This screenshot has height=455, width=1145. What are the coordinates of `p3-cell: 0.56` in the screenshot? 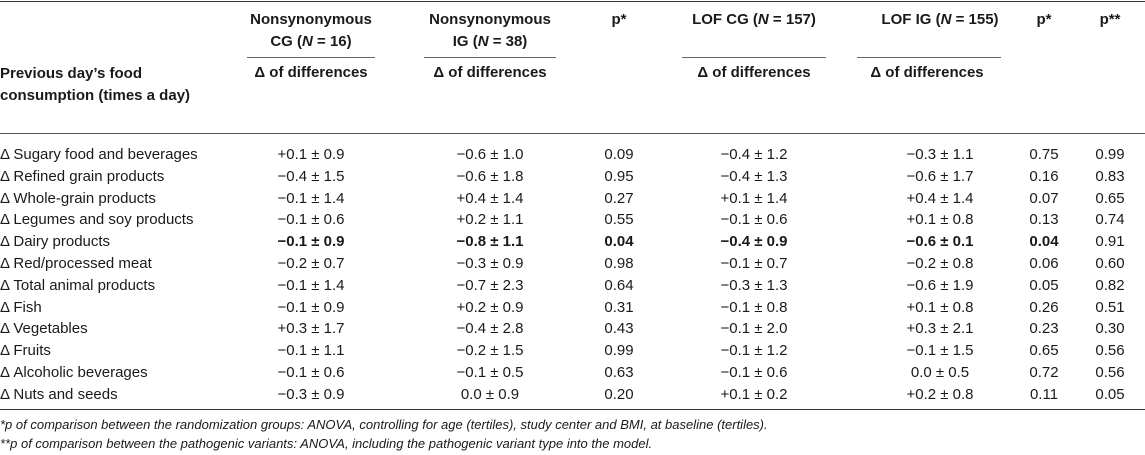 It's located at (1110, 351).